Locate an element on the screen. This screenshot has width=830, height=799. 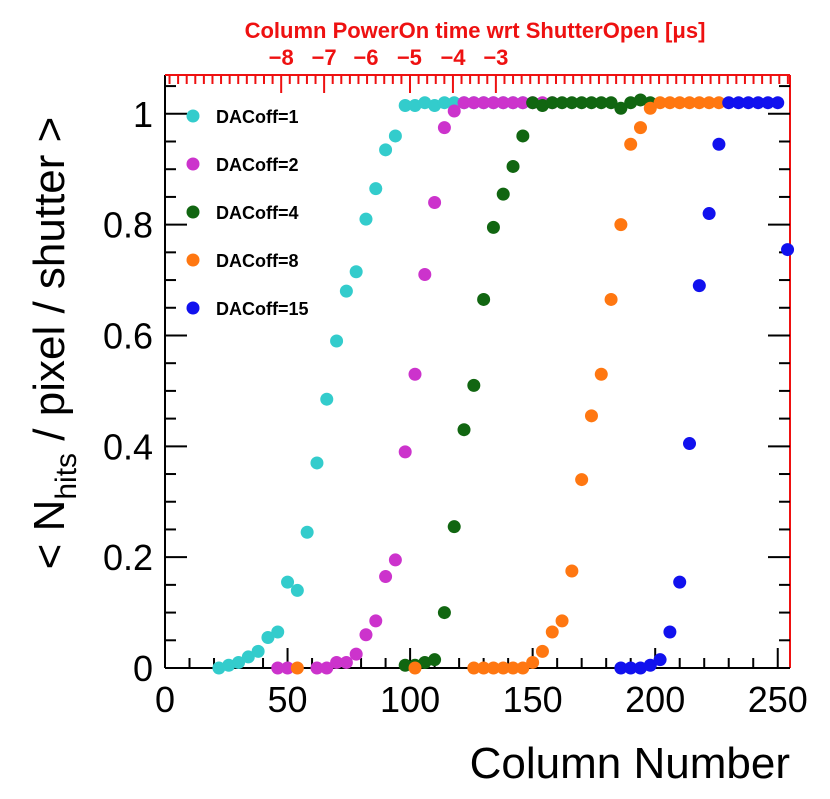
top-tick-label: −5 is located at coordinates (409, 57).